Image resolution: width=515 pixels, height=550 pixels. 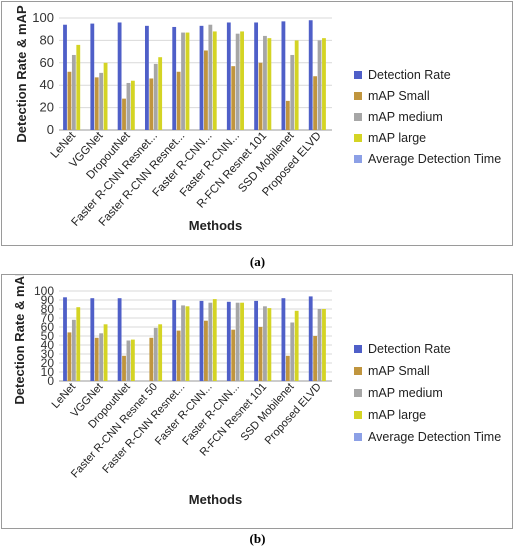 What do you see at coordinates (48, 318) in the screenshot?
I see `y-tick-label: 70` at bounding box center [48, 318].